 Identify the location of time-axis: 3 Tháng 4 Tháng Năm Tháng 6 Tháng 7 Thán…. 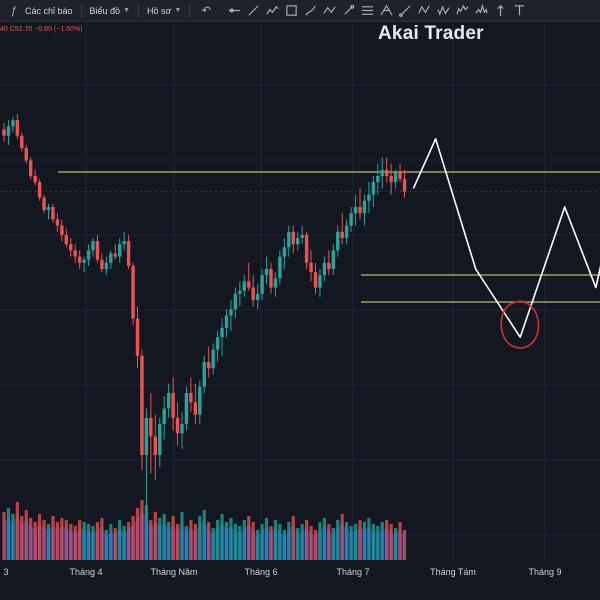
(300, 581).